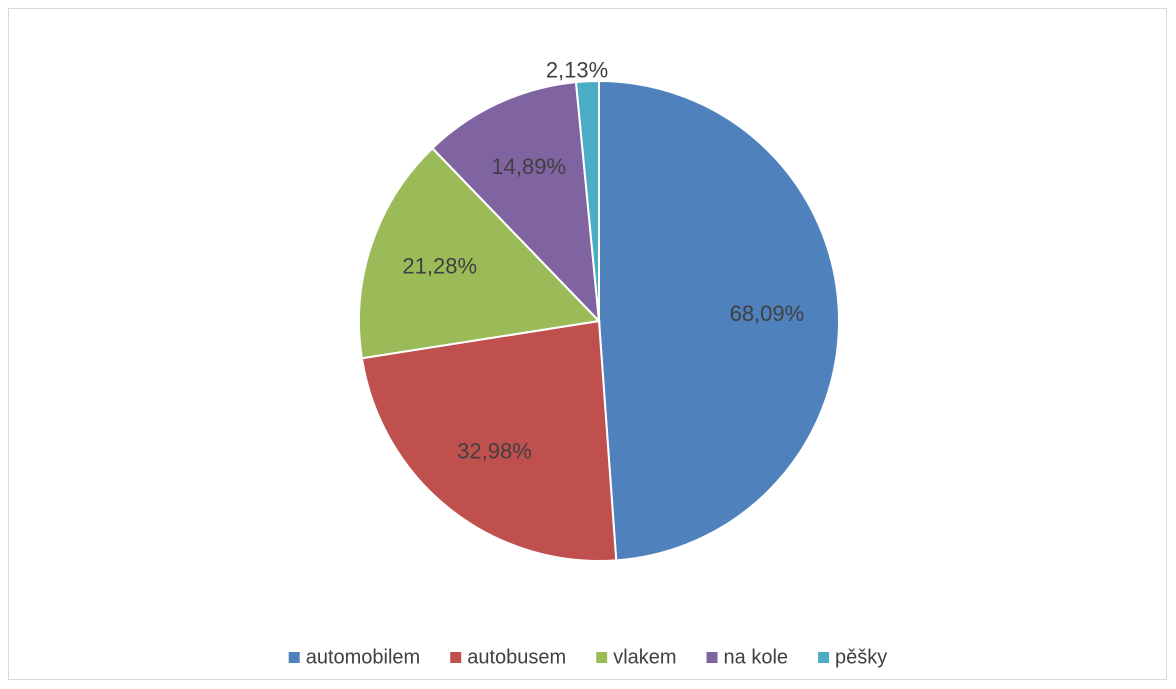  I want to click on legend: automobilem autobusem vlakem na kole pěšky, so click(587, 657).